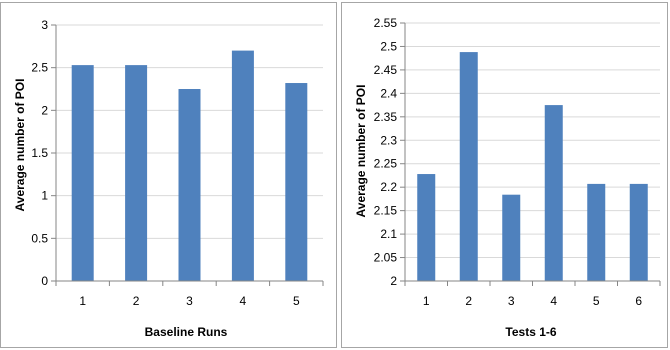 This screenshot has width=670, height=350. I want to click on y-tick-label: 2.4, so click(388, 93).